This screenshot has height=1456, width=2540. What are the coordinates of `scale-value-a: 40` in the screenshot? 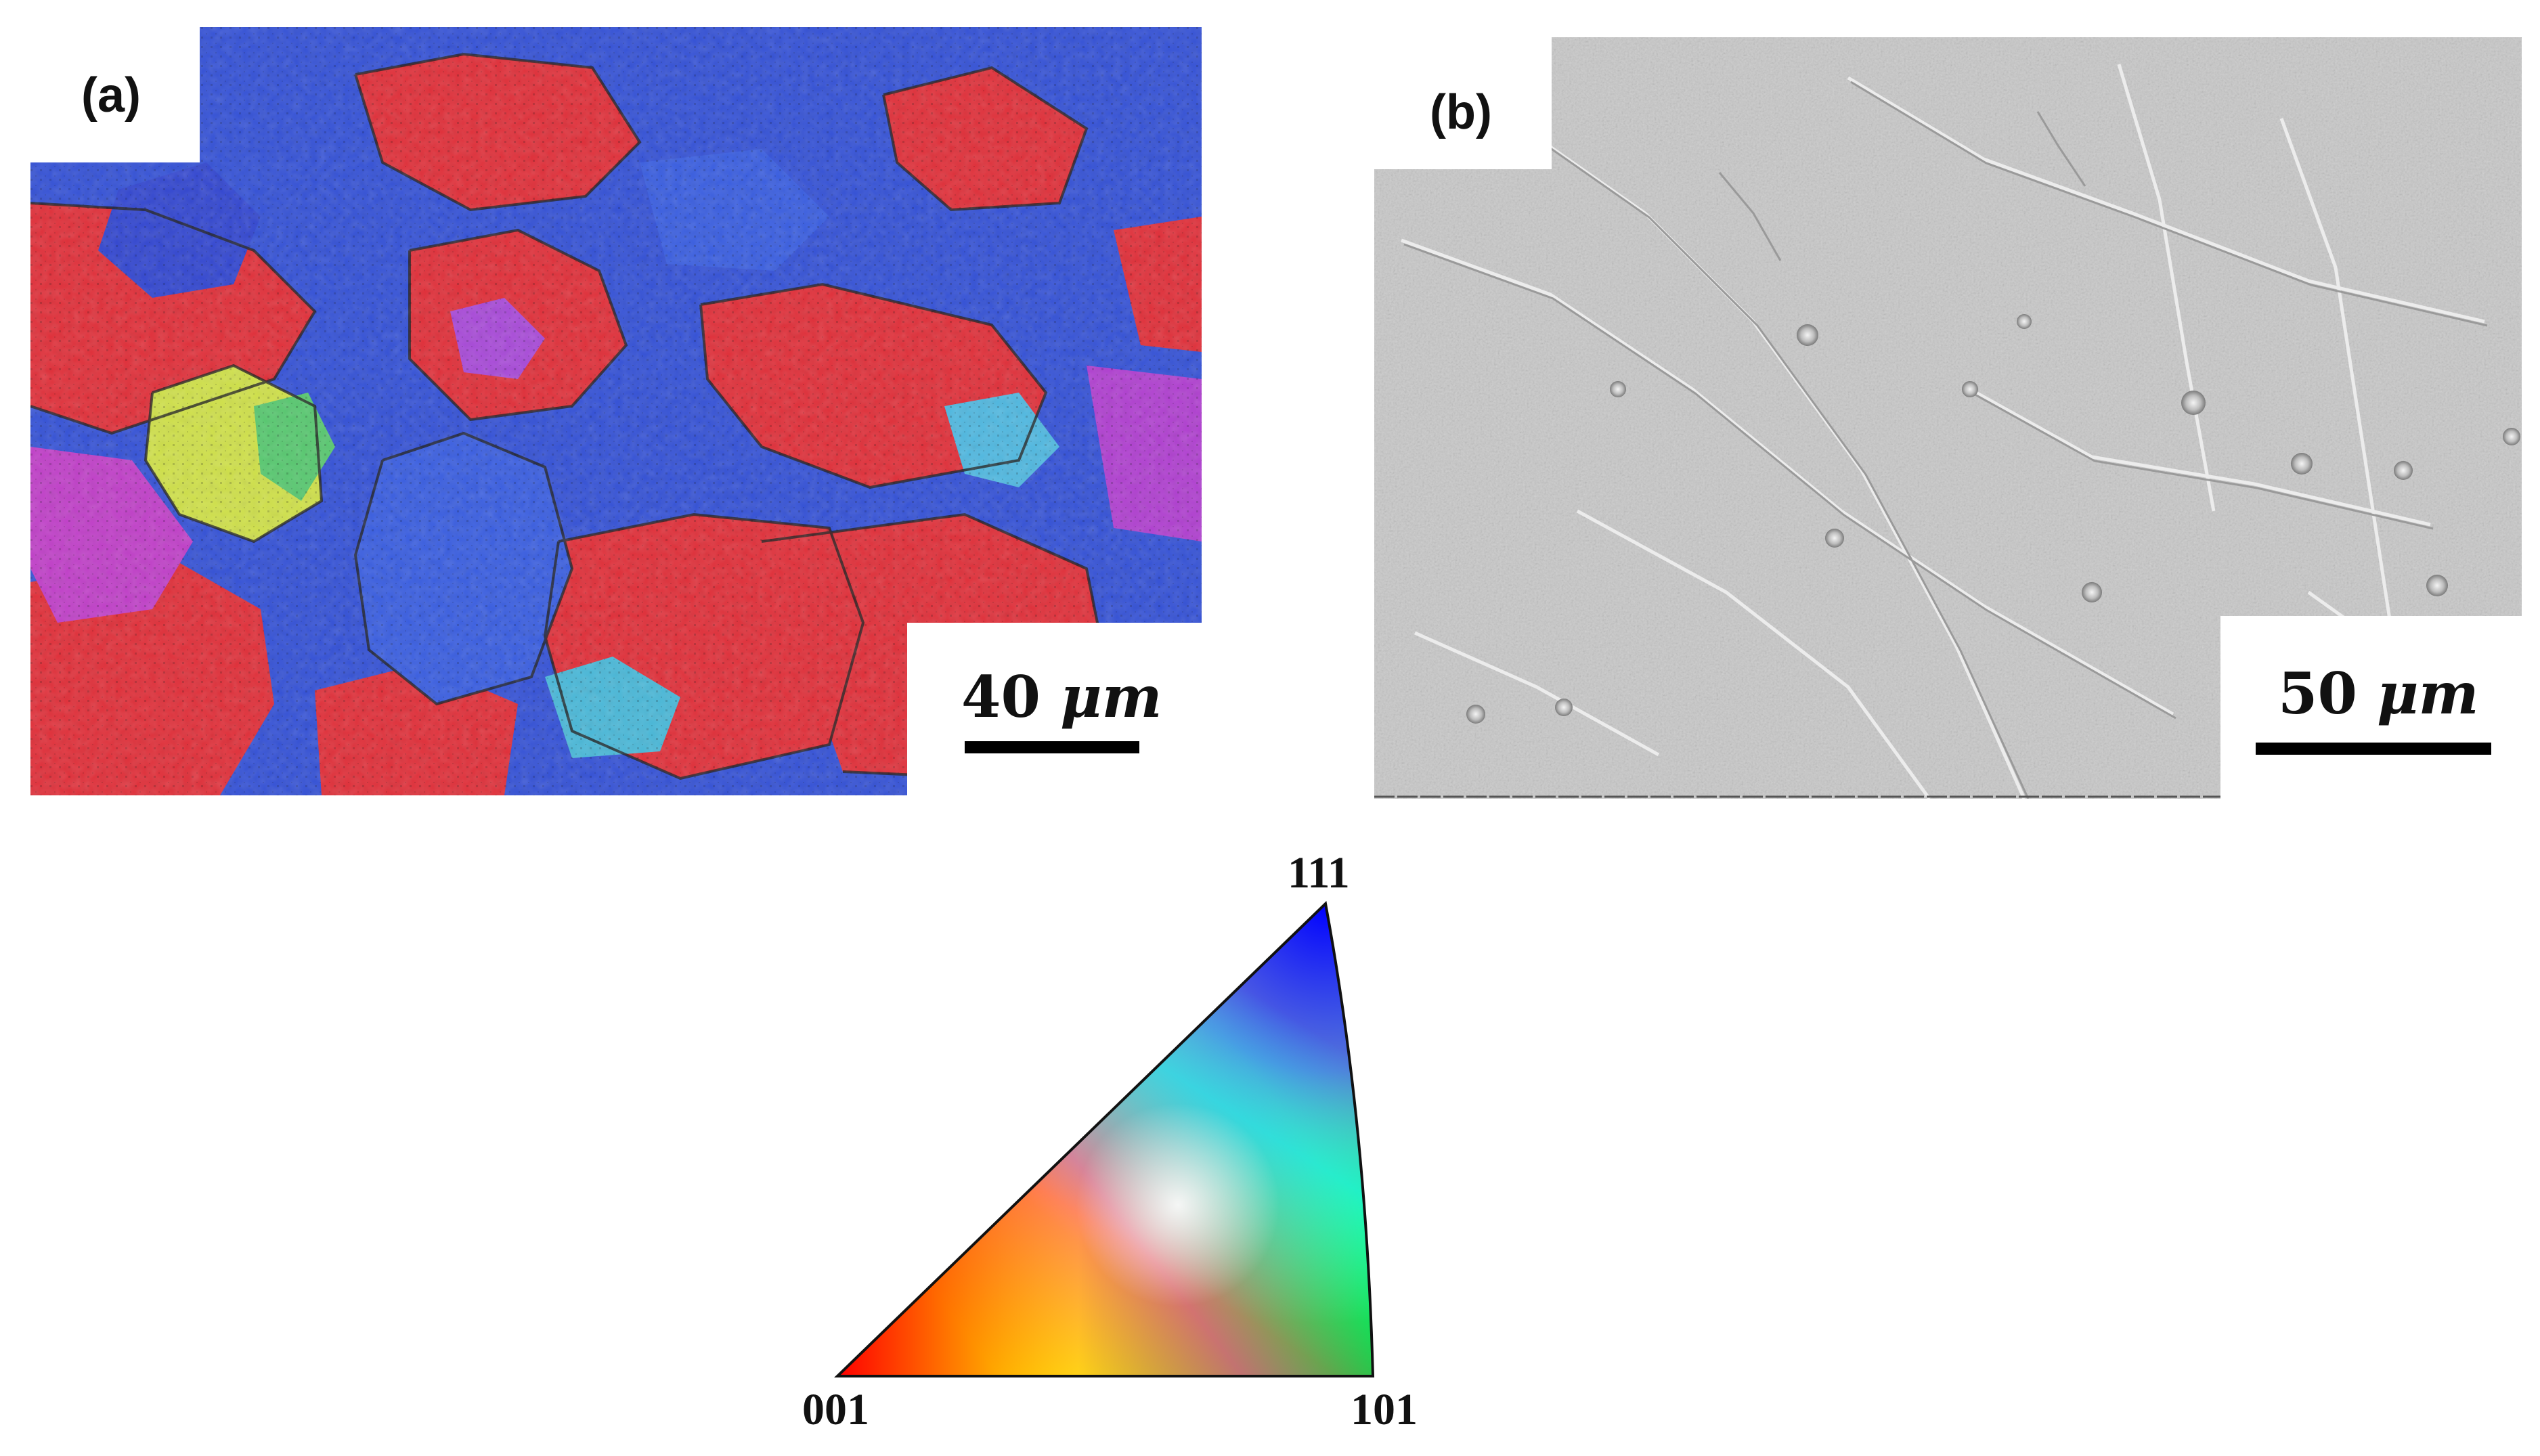 It's located at (1001, 696).